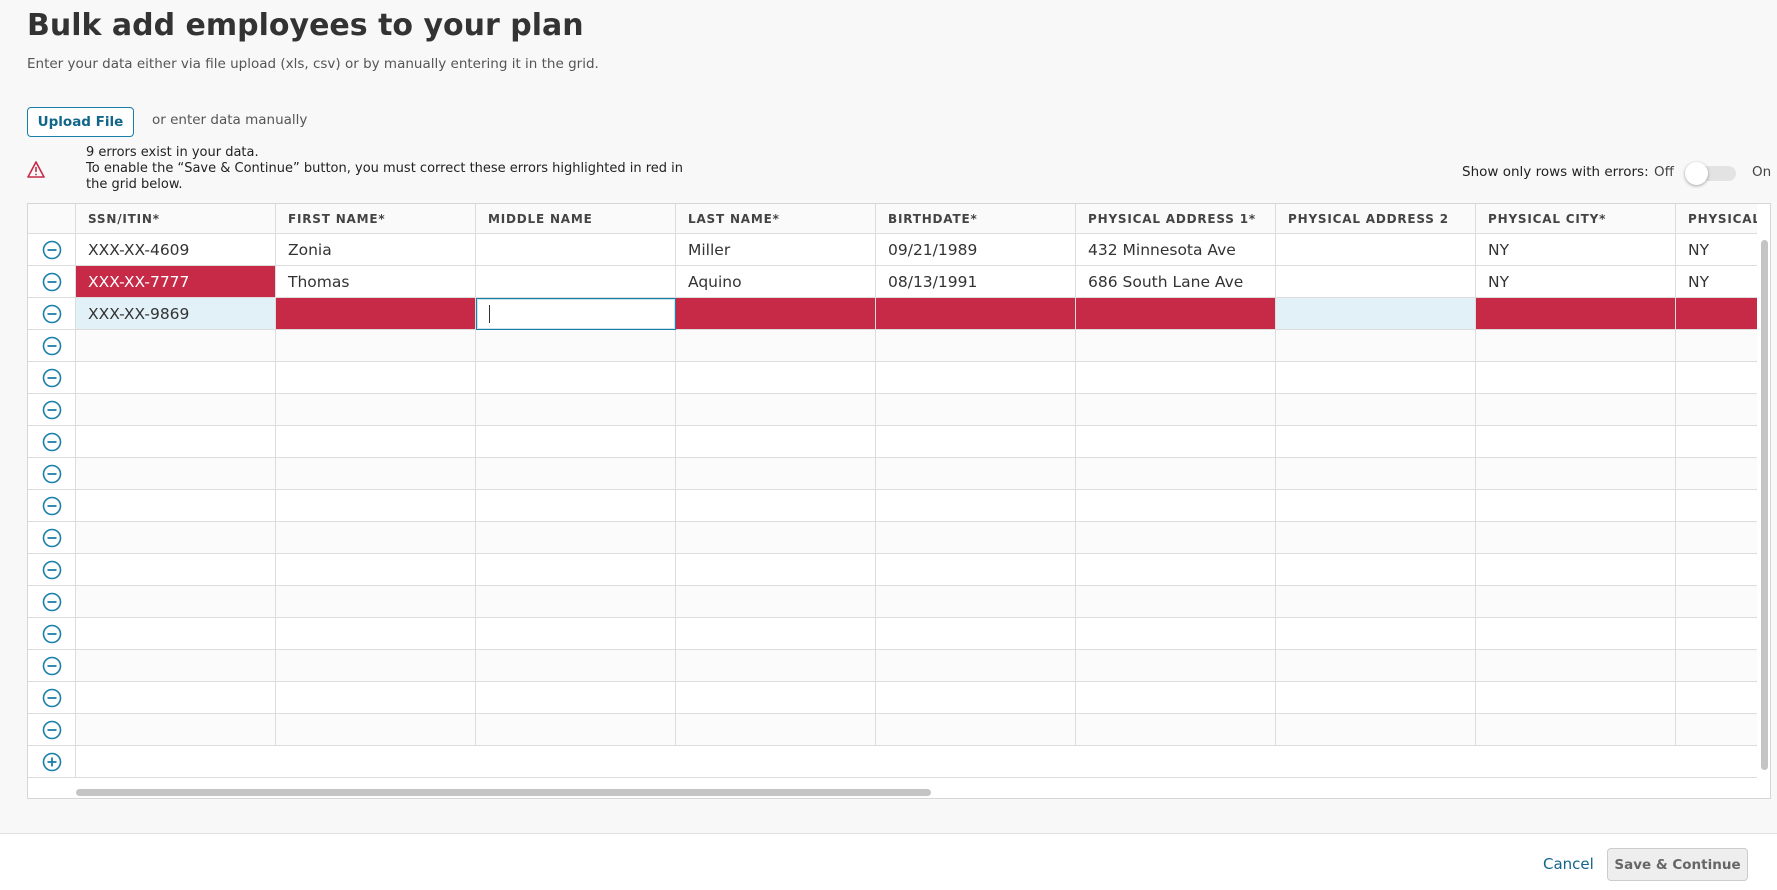 This screenshot has width=1777, height=890. I want to click on toggle-knob, so click(1696, 173).